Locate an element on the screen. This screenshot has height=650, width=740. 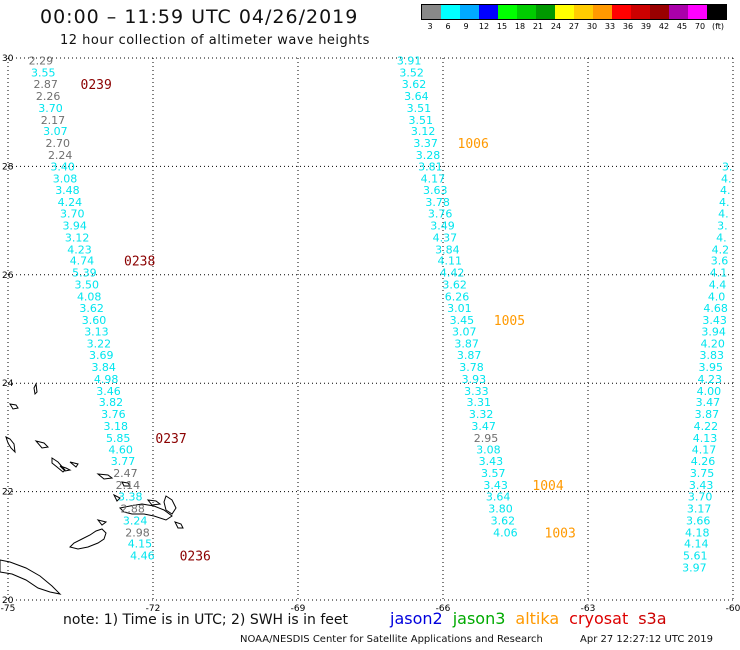
lon-tick-label: -69 is located at coordinates (298, 609).